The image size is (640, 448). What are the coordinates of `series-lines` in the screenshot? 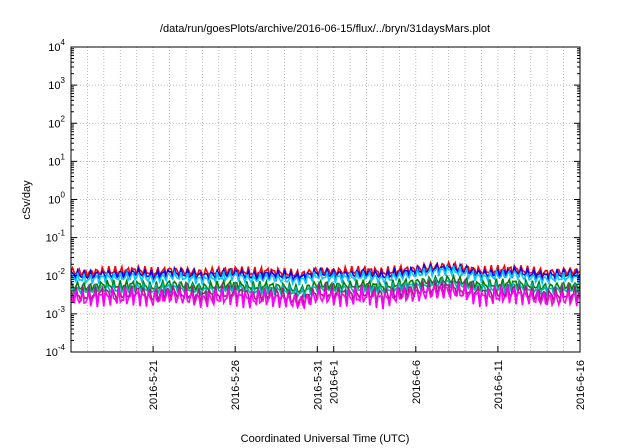 It's located at (325, 284).